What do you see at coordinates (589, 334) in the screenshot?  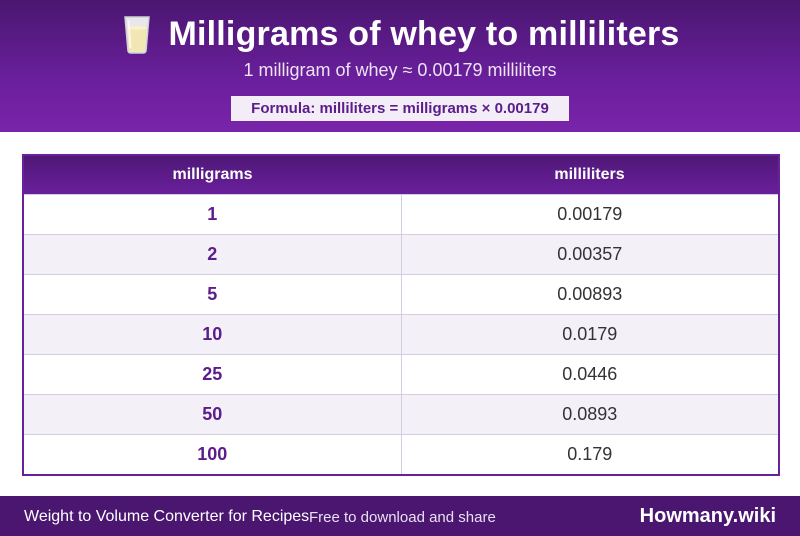 I see `milliliters-cell: 0.0179` at bounding box center [589, 334].